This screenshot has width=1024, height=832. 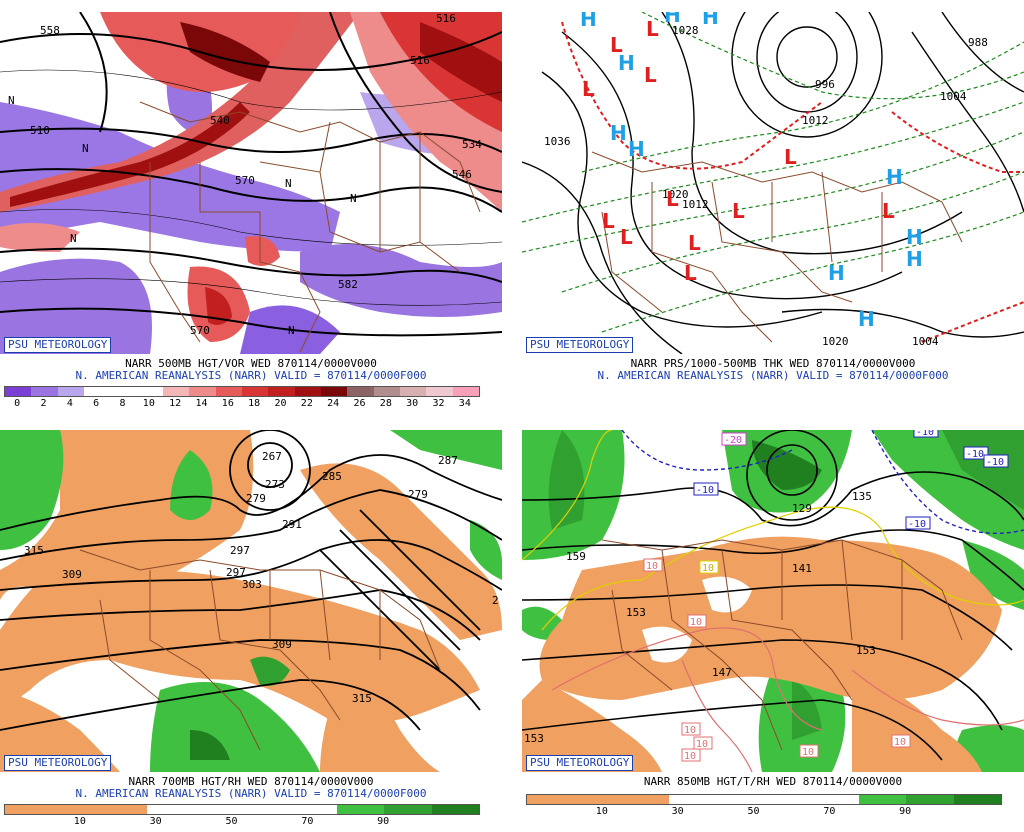 I want to click on svg-text: 1036, so click(x=557, y=141).